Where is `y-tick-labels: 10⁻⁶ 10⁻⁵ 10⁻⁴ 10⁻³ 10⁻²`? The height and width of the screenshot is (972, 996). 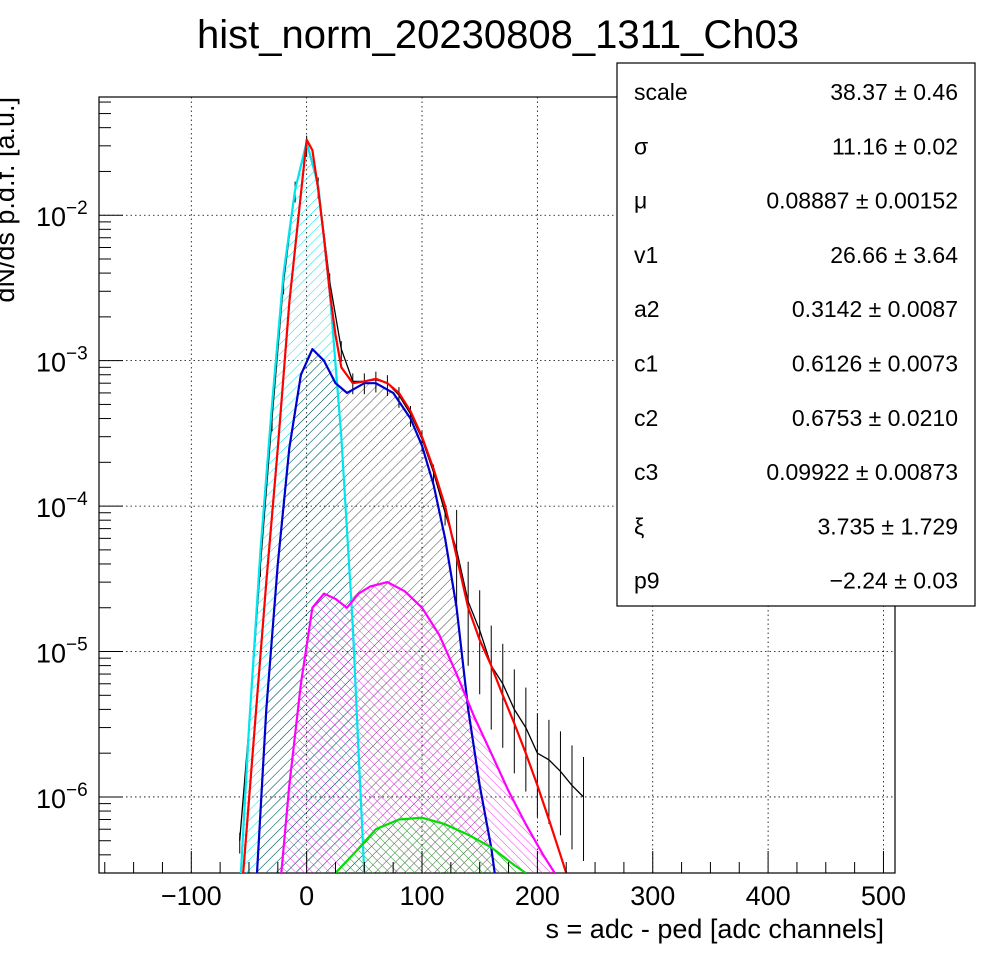
y-tick-labels: 10⁻⁶ 10⁻⁵ 10⁻⁴ 10⁻³ 10⁻² is located at coordinates (62, 506).